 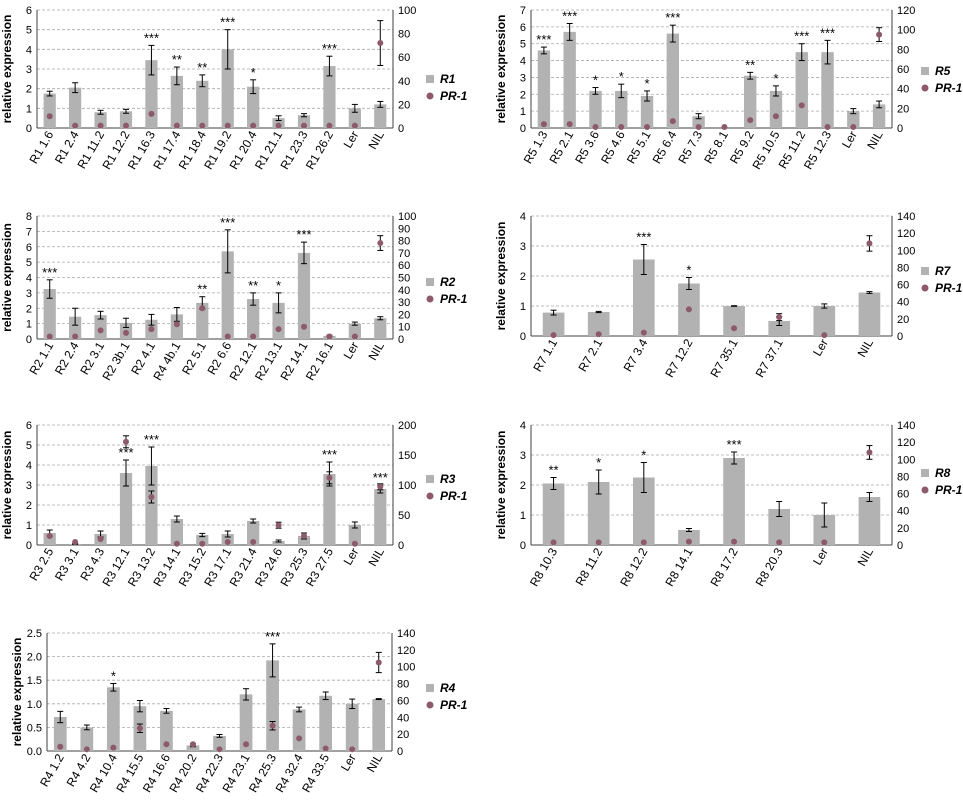 I want to click on x-tick-label: R5 2.1, so click(x=561, y=147).